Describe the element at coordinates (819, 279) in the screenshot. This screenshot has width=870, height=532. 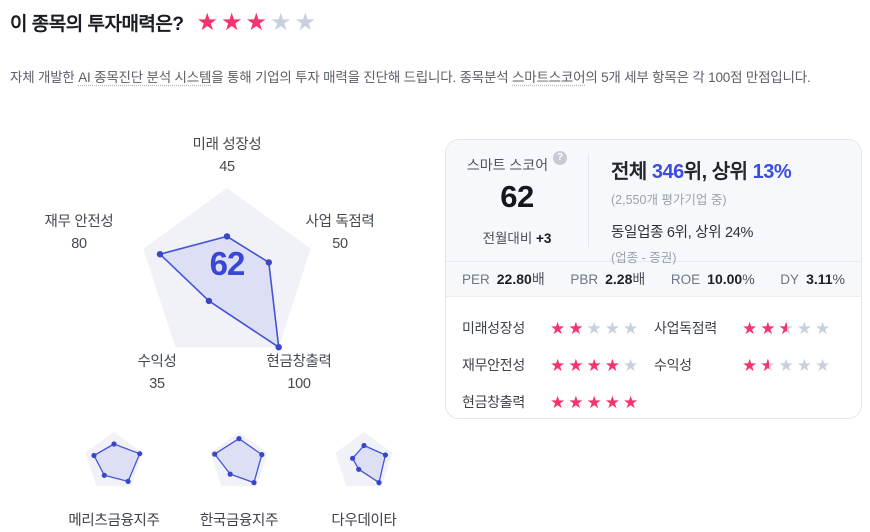
I see `metric-value: 3.11` at that location.